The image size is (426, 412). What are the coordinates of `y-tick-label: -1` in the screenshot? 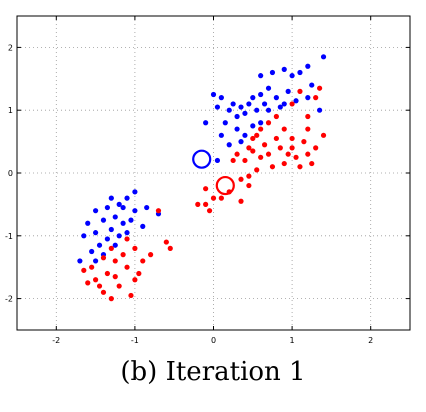 It's located at (9, 236).